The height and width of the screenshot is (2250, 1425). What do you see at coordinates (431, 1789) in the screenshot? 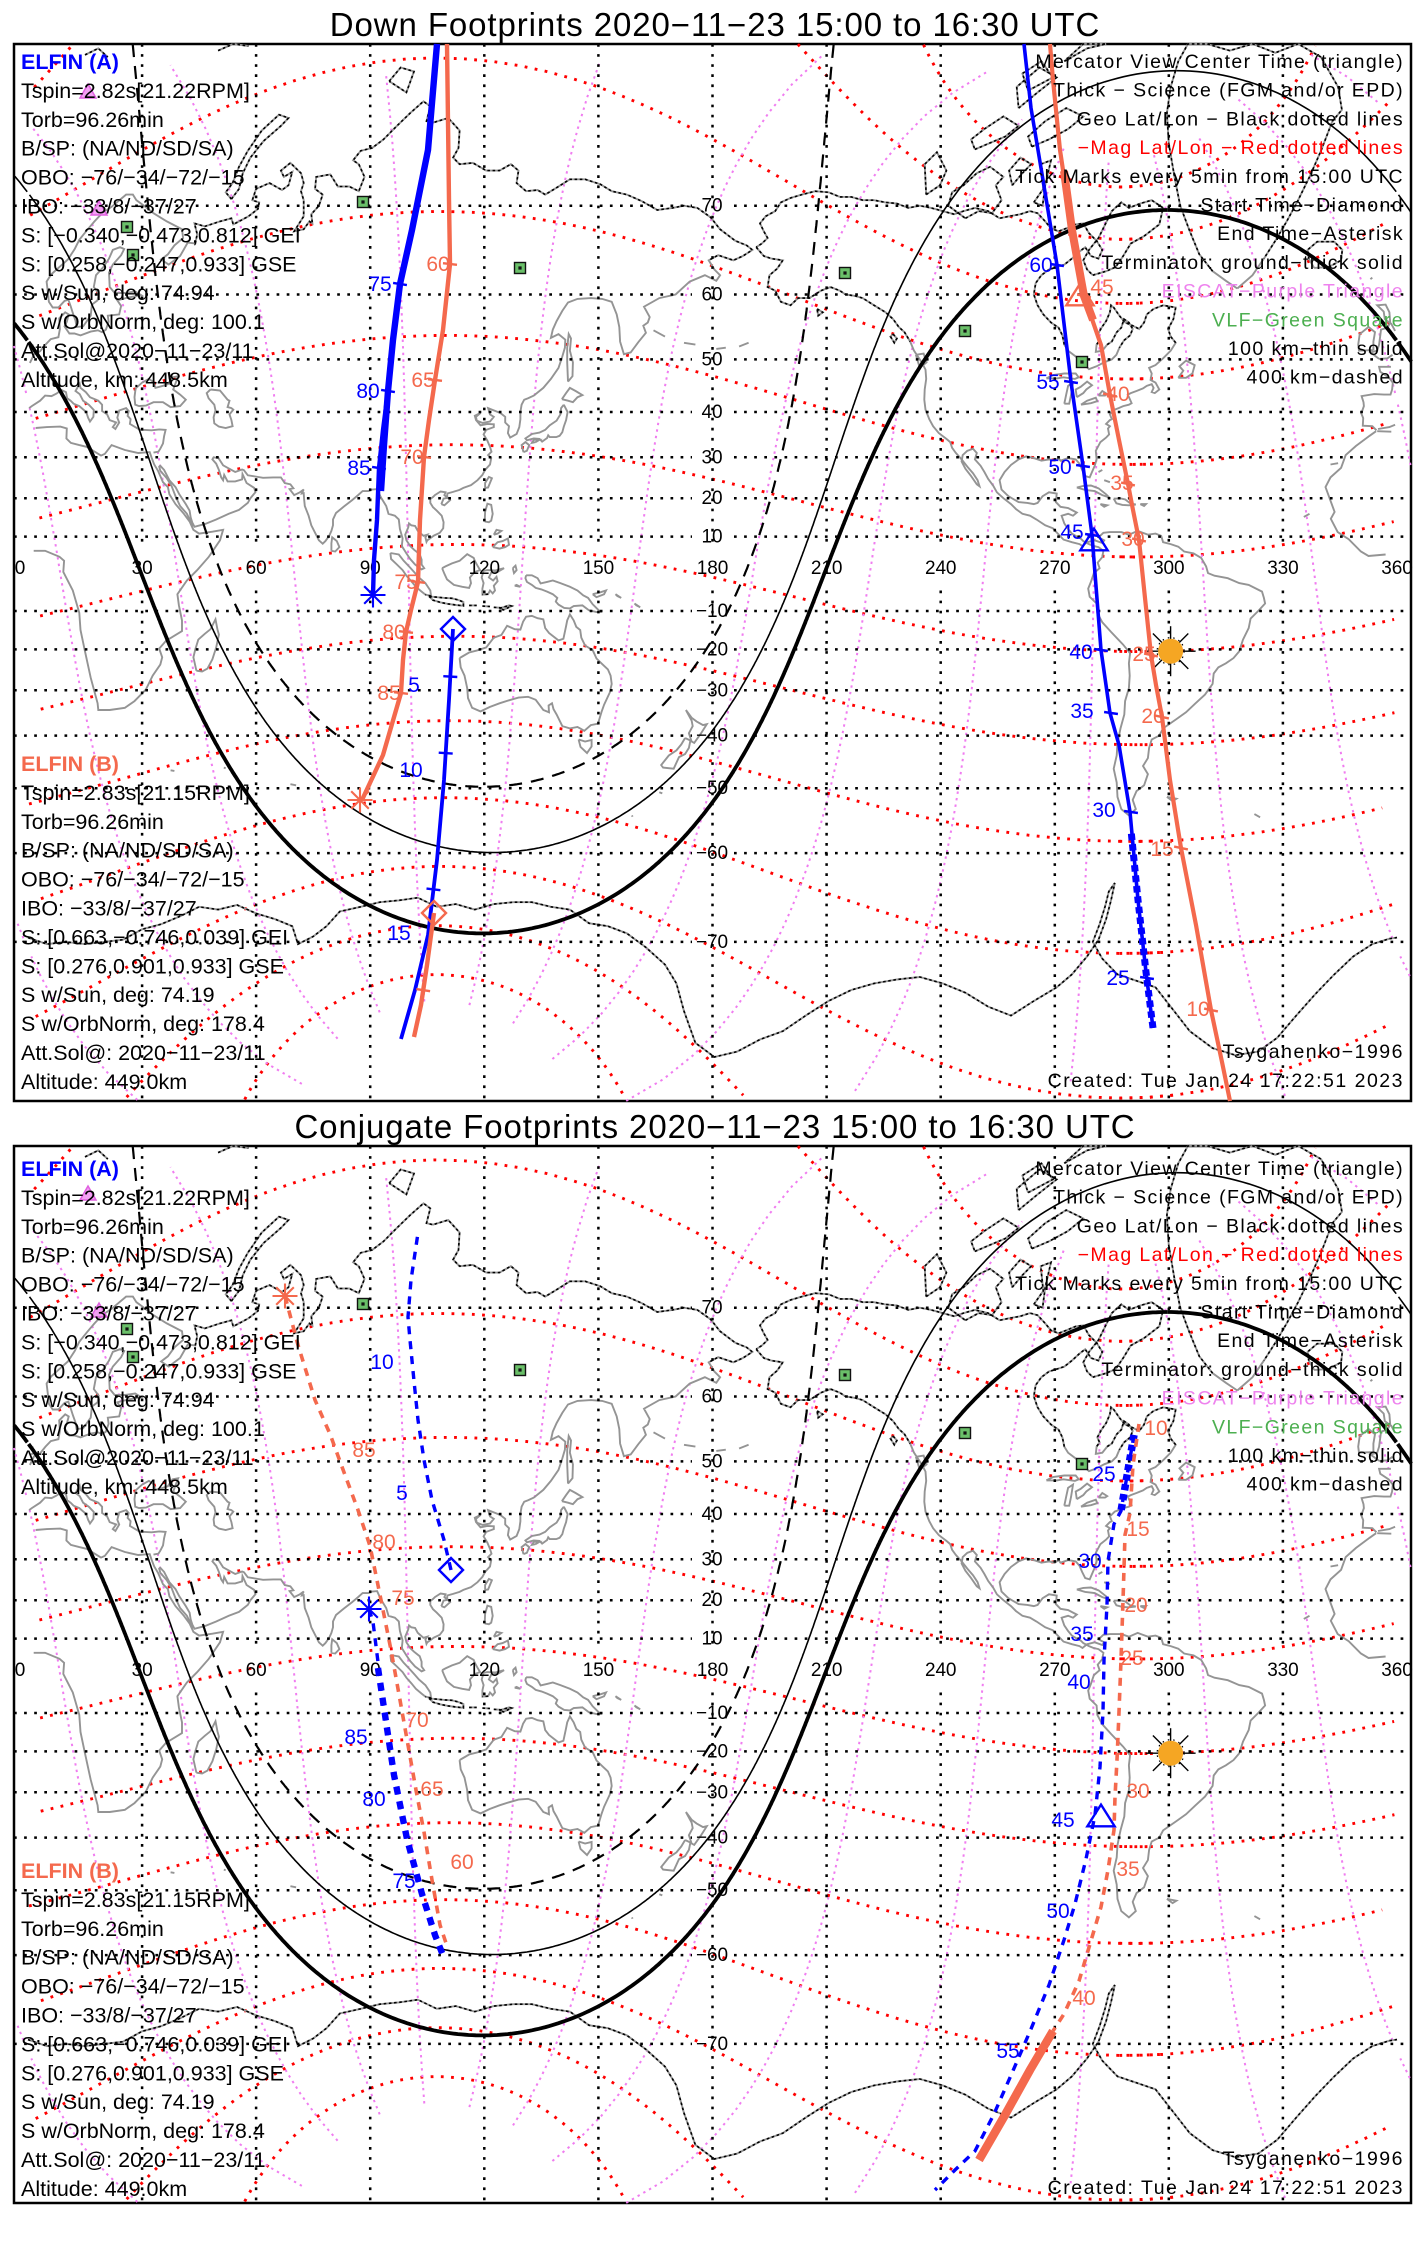
I see `svg-text: 65` at bounding box center [431, 1789].